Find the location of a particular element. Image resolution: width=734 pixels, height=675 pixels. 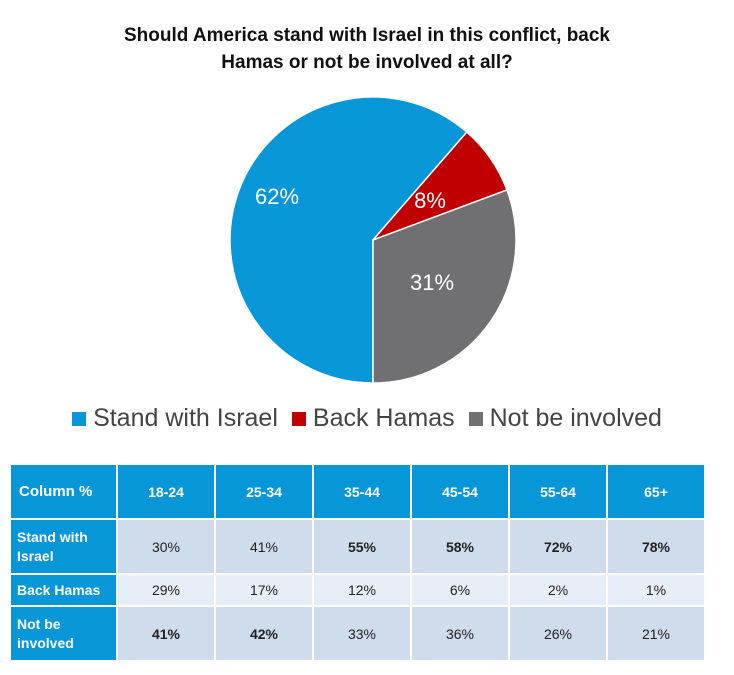

table-cell: 12% is located at coordinates (362, 590).